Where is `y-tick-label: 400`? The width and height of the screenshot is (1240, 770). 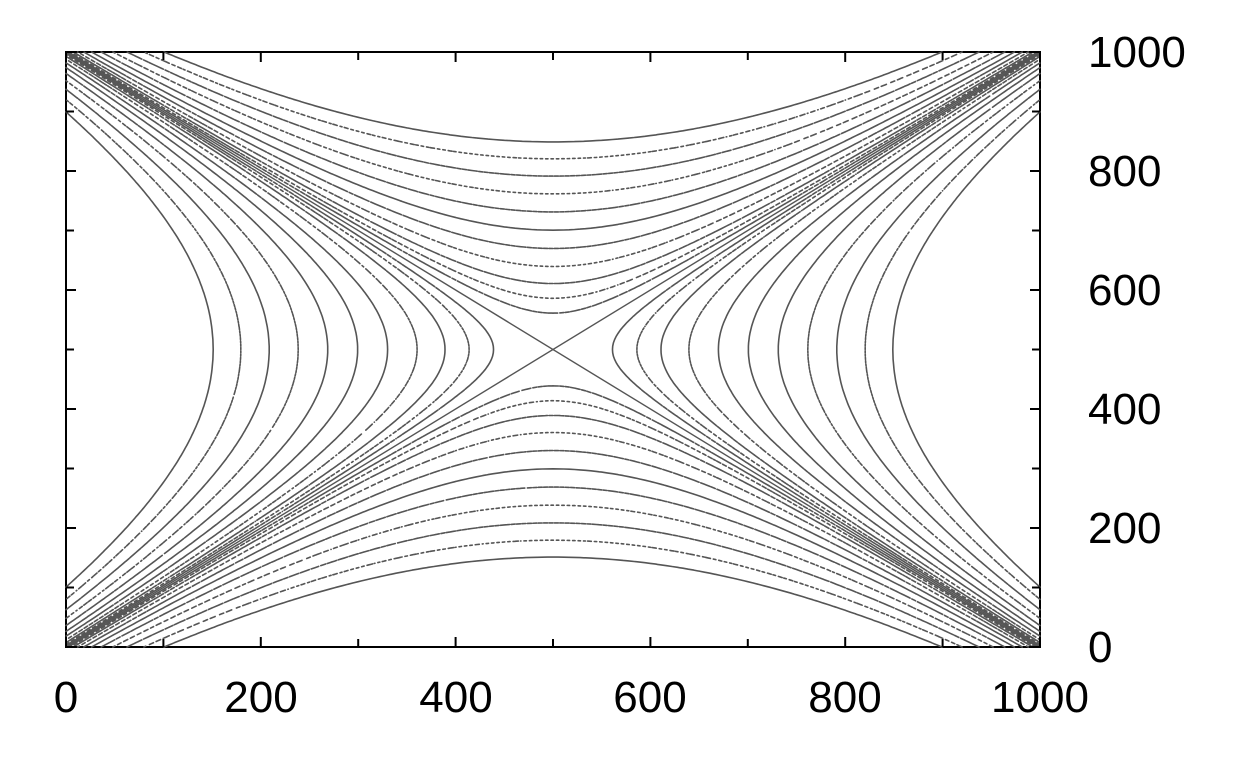
y-tick-label: 400 is located at coordinates (1124, 409).